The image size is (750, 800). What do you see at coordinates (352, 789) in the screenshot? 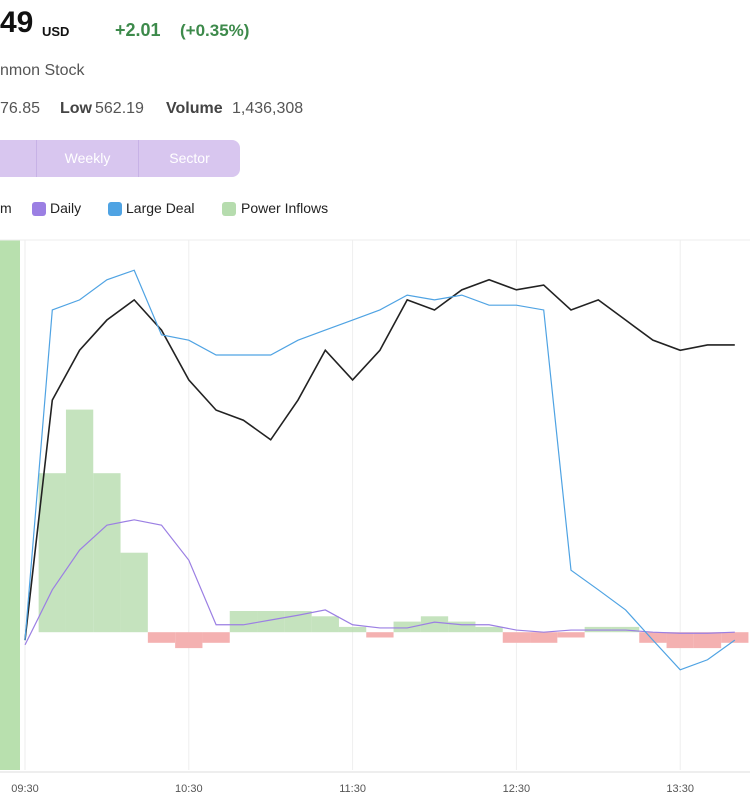
I see `x-tick-label: 11:30` at bounding box center [352, 789].